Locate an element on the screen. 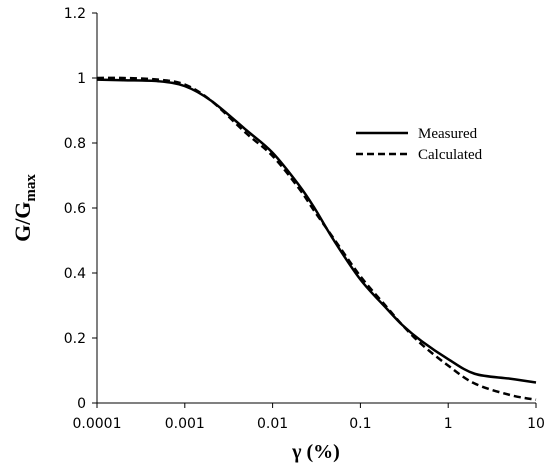 Image resolution: width=550 pixels, height=471 pixels. legend-label-calculated: Calculated is located at coordinates (450, 155).